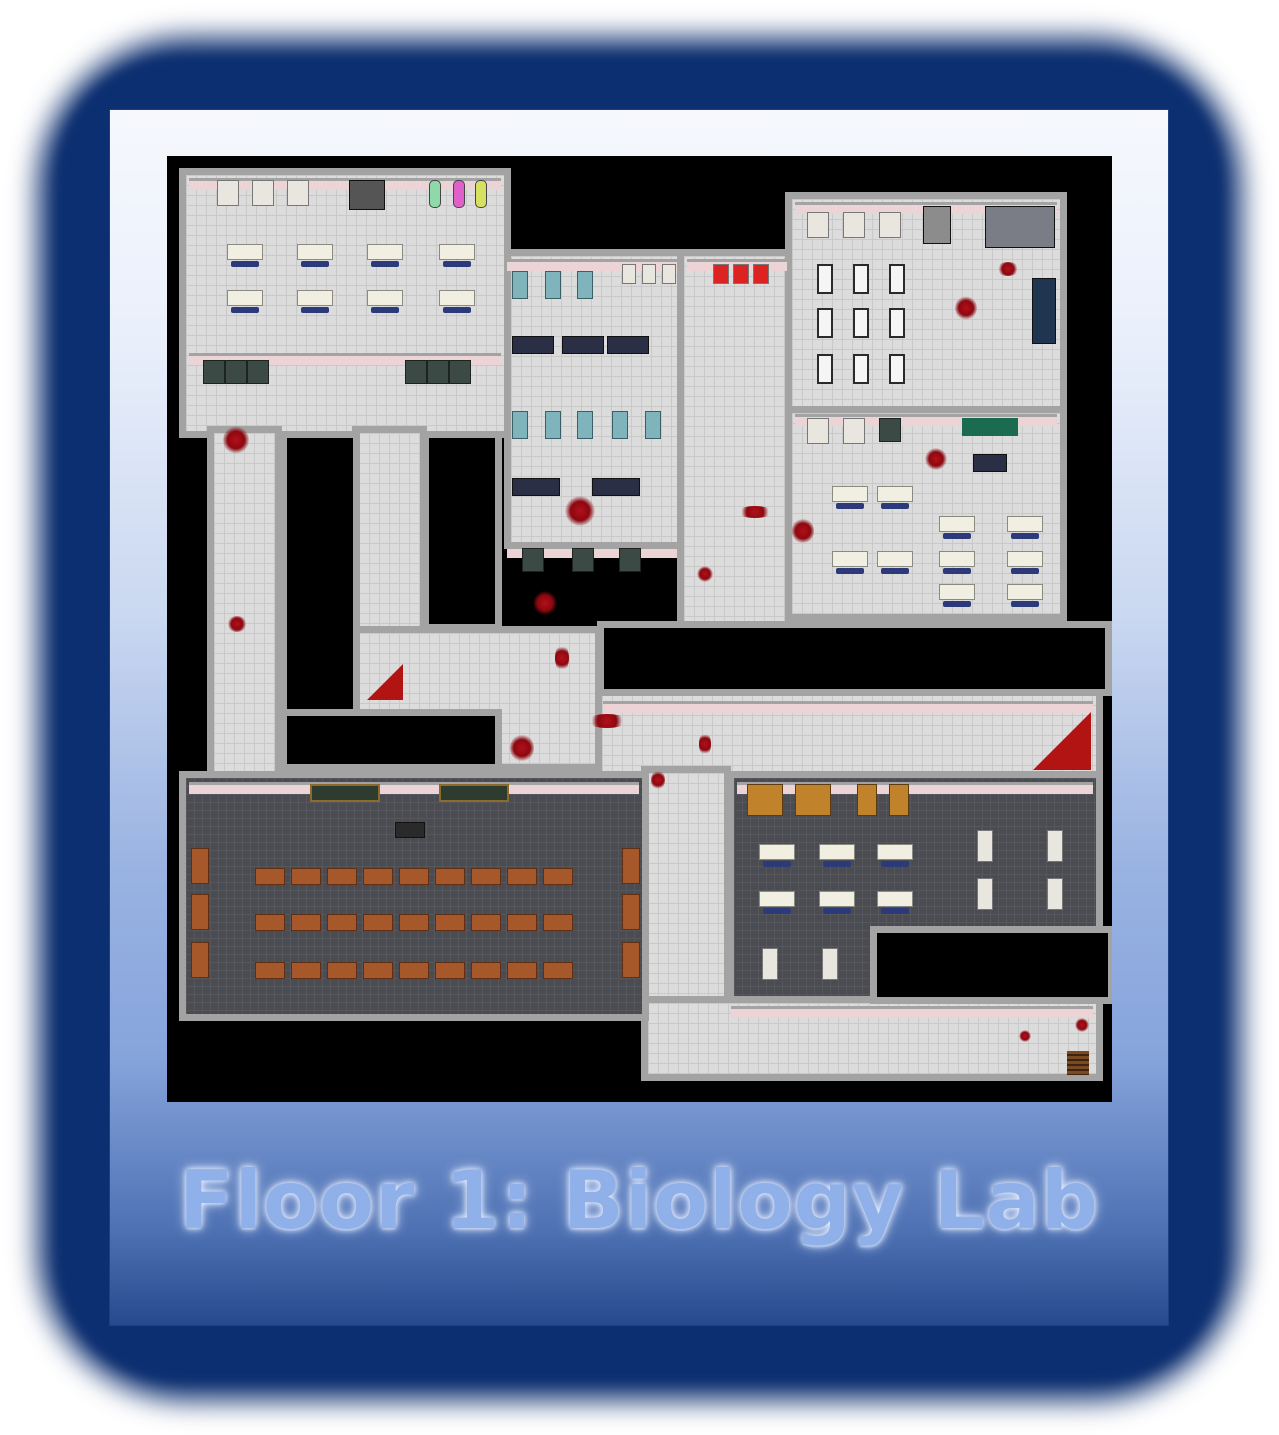  I want to click on office, so click(926, 513).